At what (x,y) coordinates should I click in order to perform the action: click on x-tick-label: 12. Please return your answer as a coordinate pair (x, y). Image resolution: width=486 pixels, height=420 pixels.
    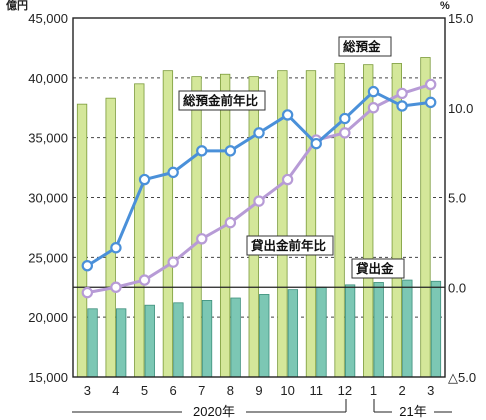
    Looking at the image, I should click on (345, 390).